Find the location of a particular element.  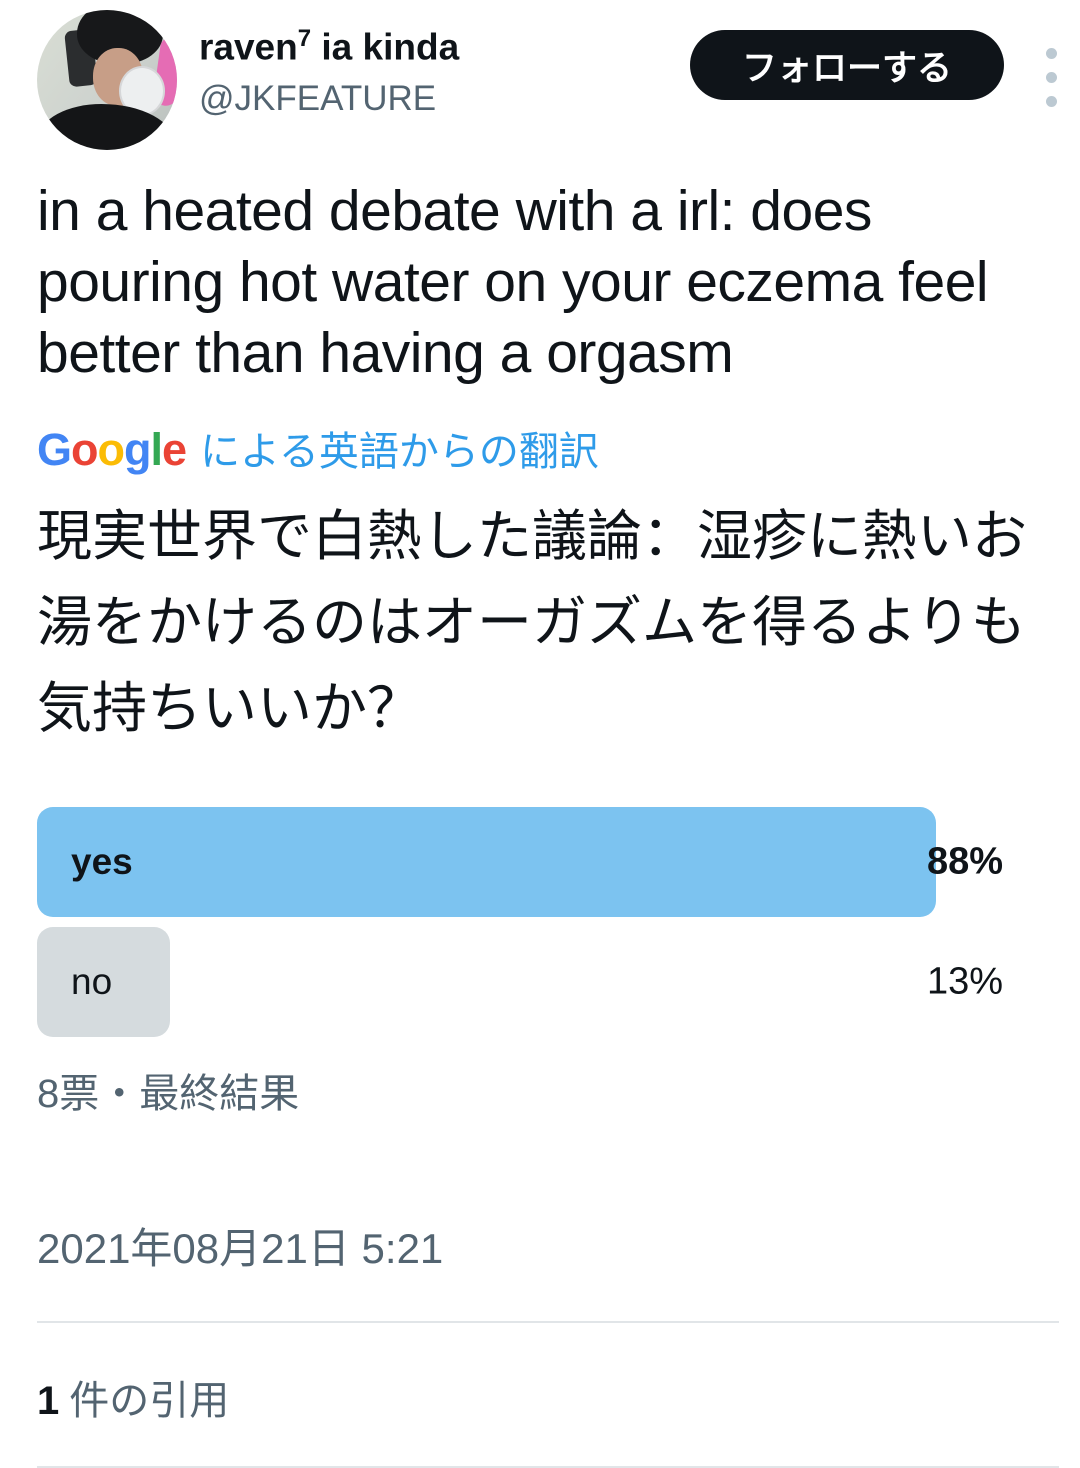

poll-option-no: no 13% is located at coordinates (548, 982).